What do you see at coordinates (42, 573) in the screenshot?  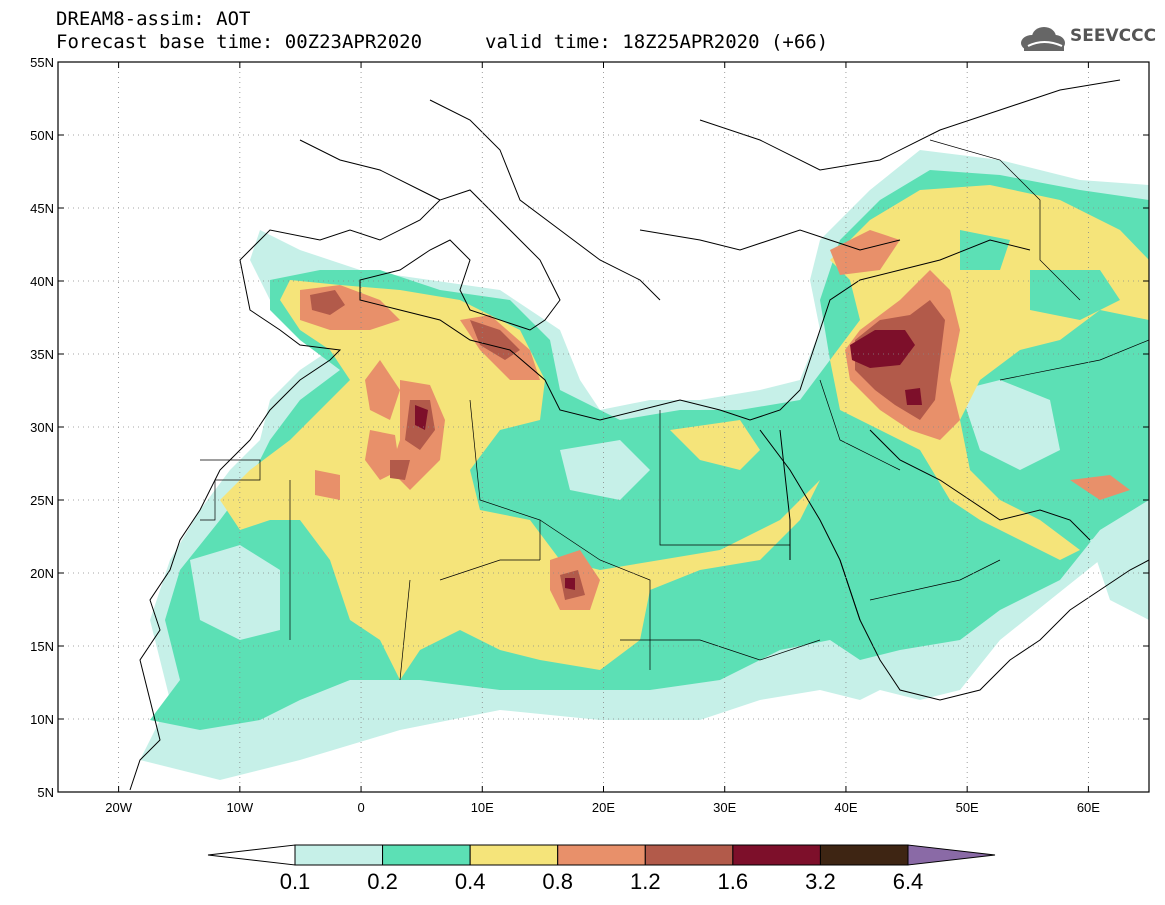 I see `lat-label: 20N` at bounding box center [42, 573].